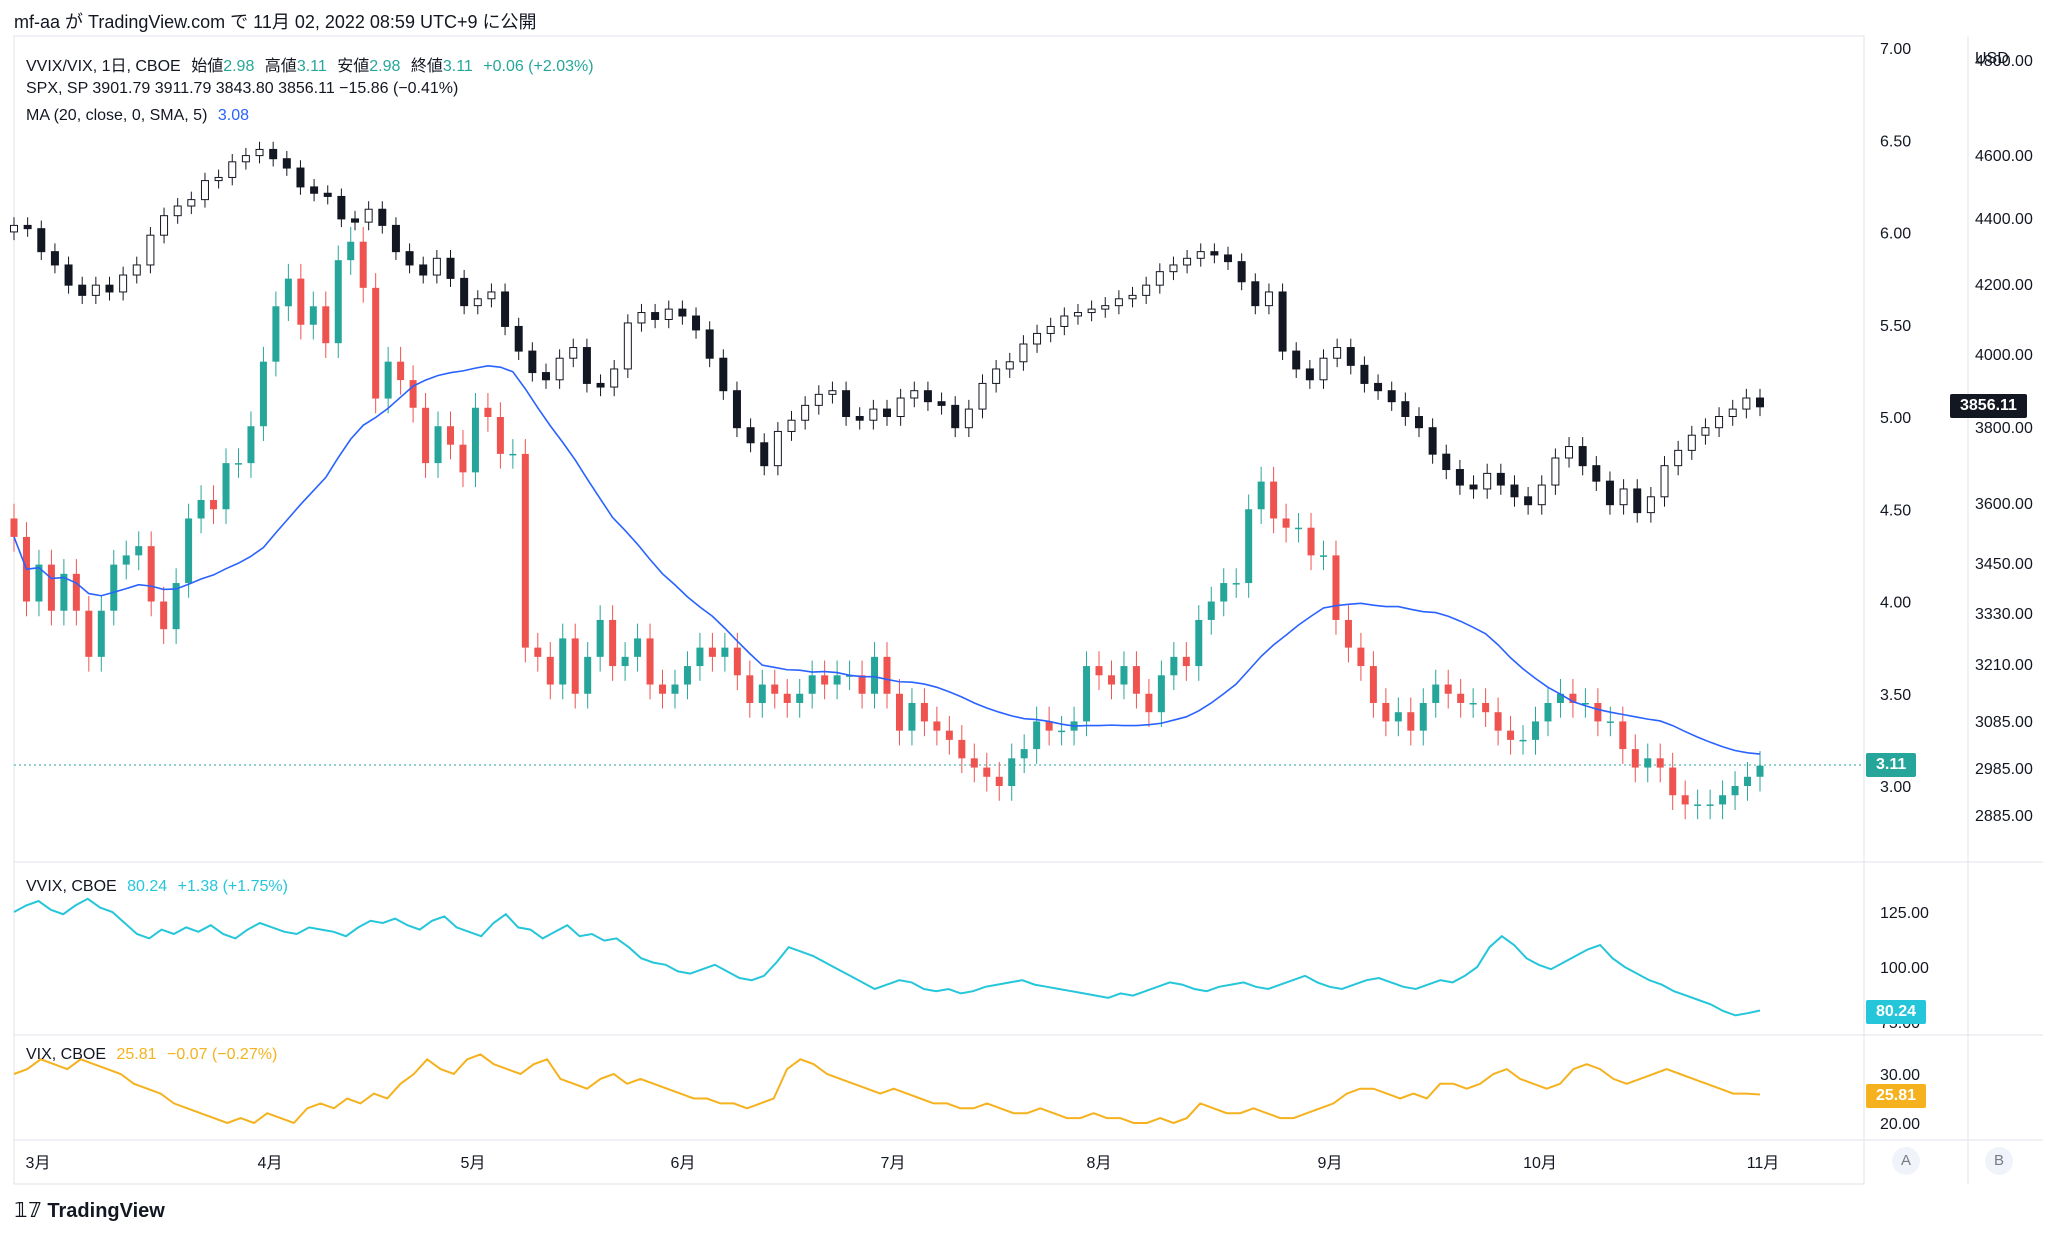  What do you see at coordinates (38, 1163) in the screenshot?
I see `month-tick-label: 3月` at bounding box center [38, 1163].